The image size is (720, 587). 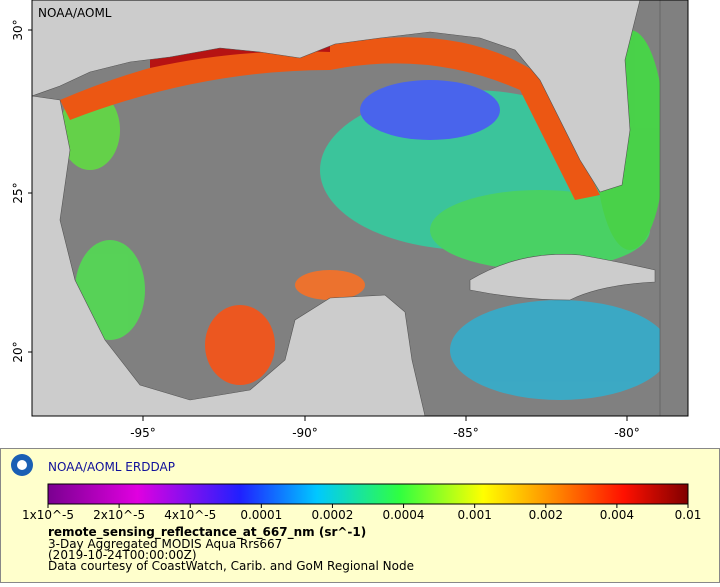 I want to click on legend-title: NOAA/AOML ERDDAP, so click(x=111, y=467).